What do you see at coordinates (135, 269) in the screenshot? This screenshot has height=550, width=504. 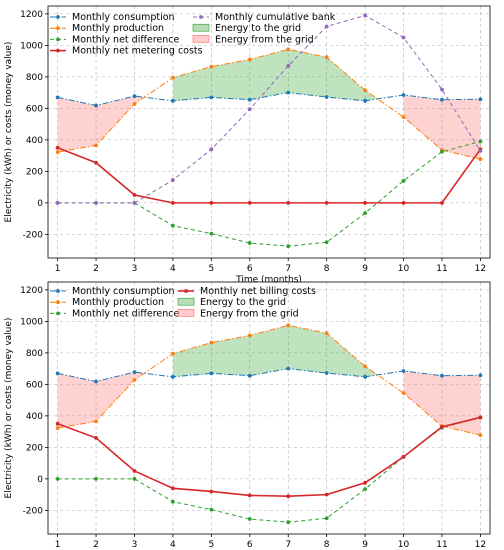 I see `x-tick-label: 3` at bounding box center [135, 269].